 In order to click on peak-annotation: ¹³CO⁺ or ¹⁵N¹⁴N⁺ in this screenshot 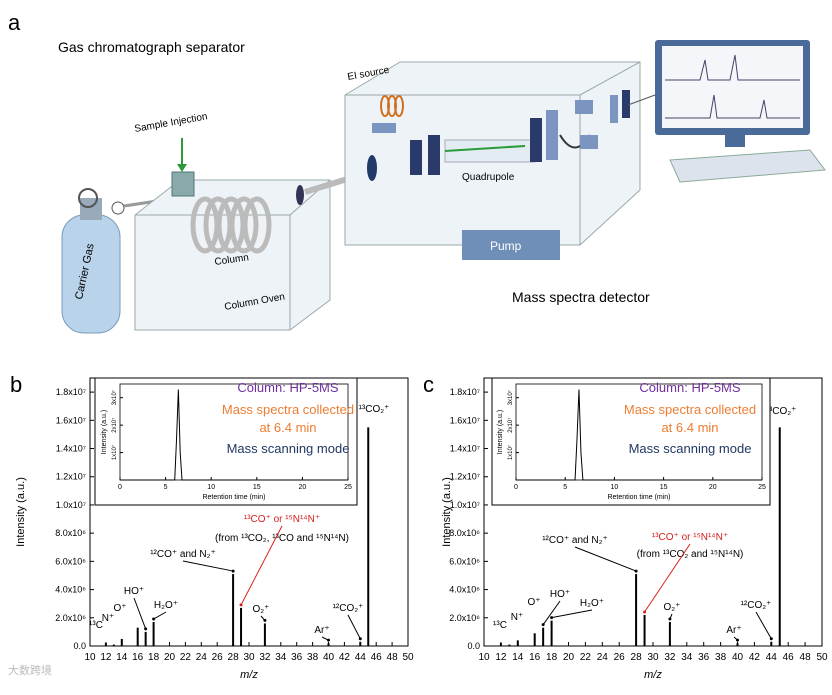, I will do `click(690, 537)`.